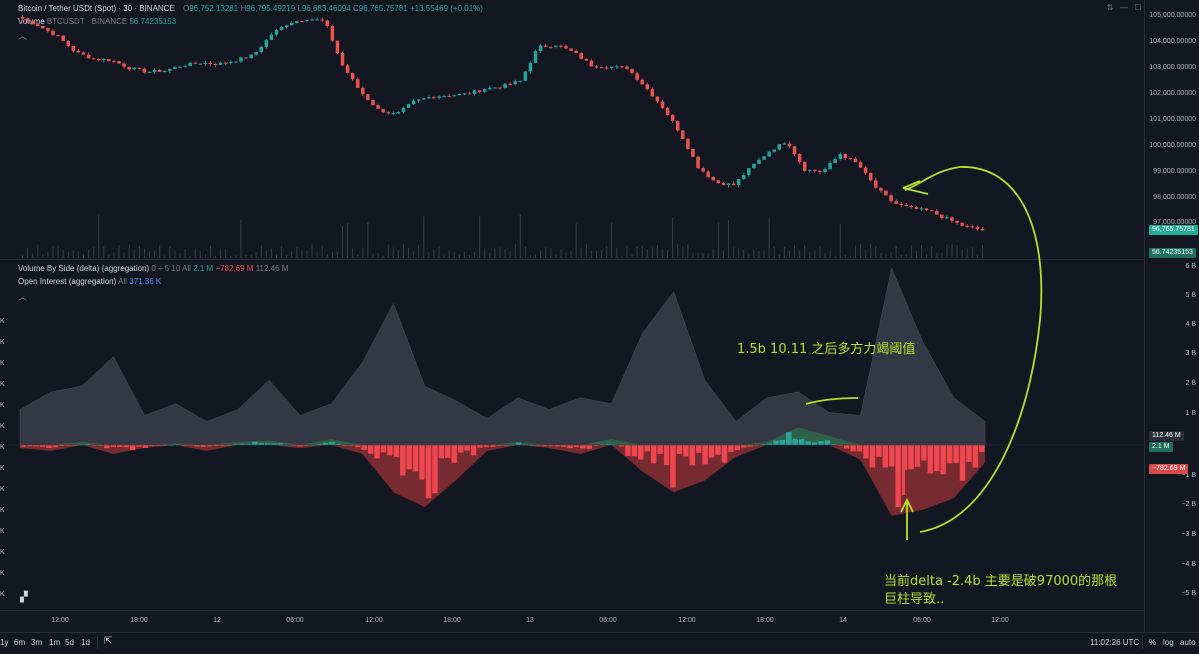 This screenshot has width=1199, height=654. Describe the element at coordinates (89, 281) in the screenshot. I see `oi-legend: Open Interest (aggregation) All 371.36 K` at that location.